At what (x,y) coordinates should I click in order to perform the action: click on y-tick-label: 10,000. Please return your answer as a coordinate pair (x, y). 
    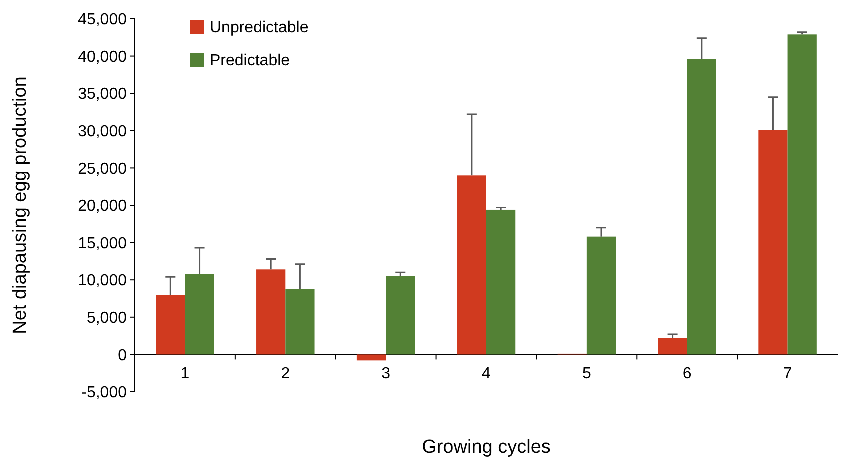
    Looking at the image, I should click on (103, 281).